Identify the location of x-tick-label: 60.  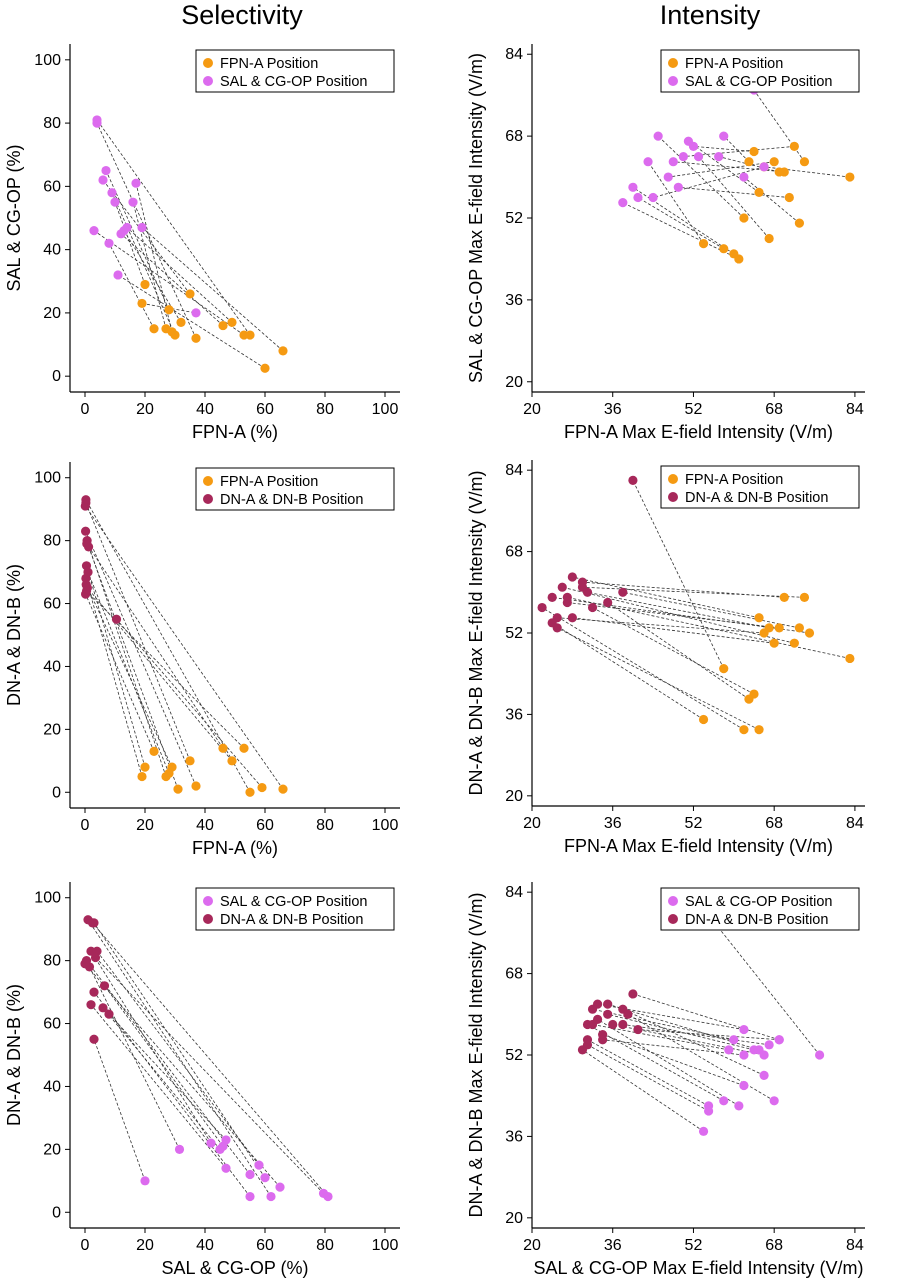
(265, 409).